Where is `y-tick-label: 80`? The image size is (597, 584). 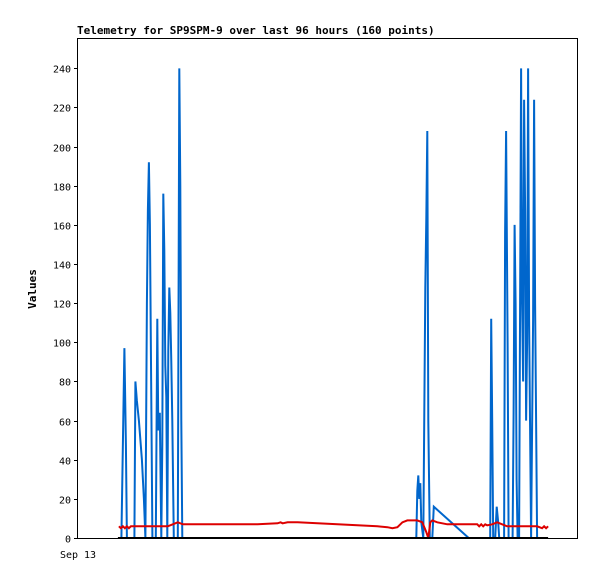
y-tick-label: 80 is located at coordinates (65, 383).